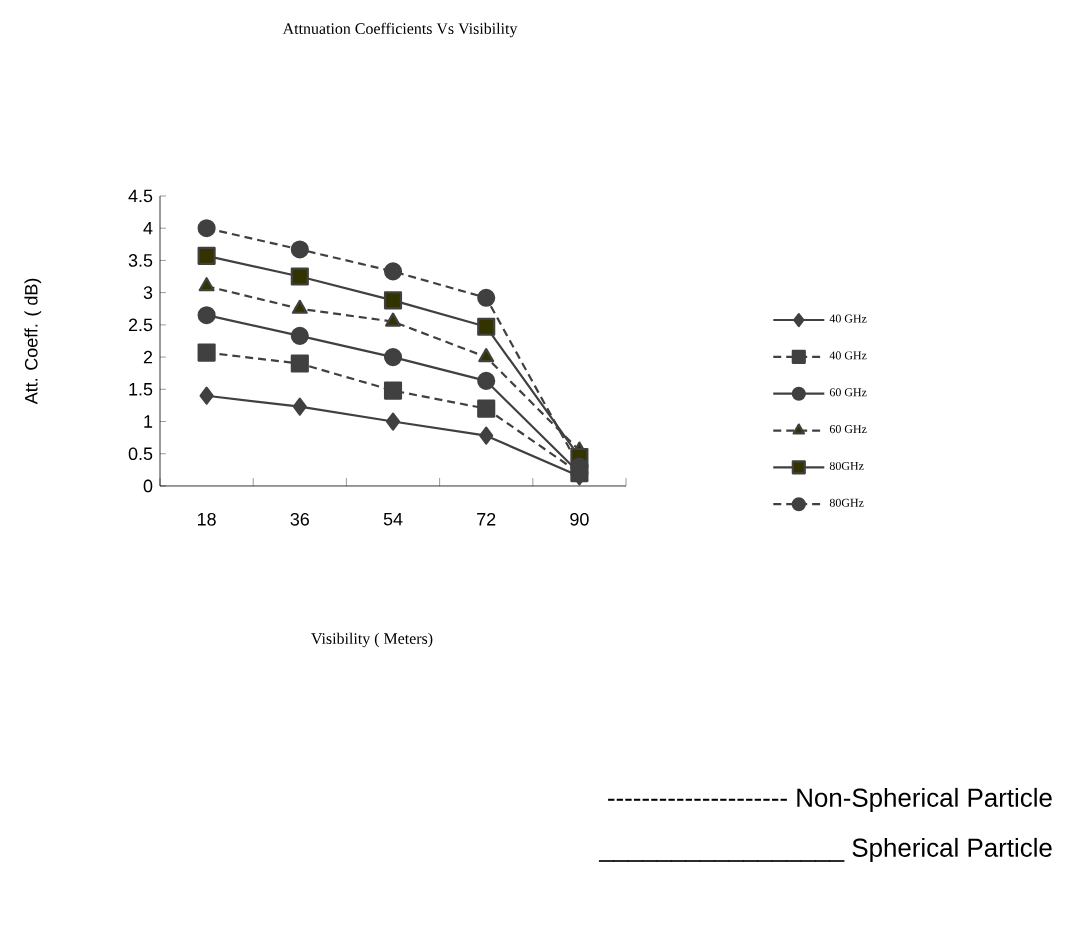 The width and height of the screenshot is (1070, 936). Describe the element at coordinates (299, 519) in the screenshot. I see `x-tick-label: 36` at that location.